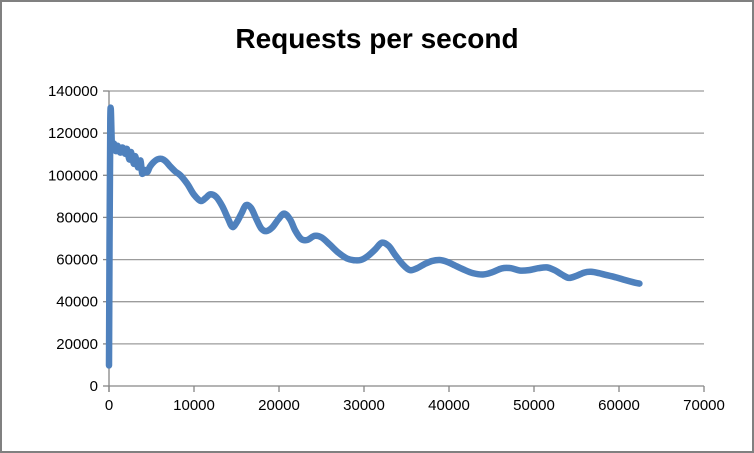 This screenshot has height=453, width=754. What do you see at coordinates (77, 260) in the screenshot?
I see `y-tick-label: 60000` at bounding box center [77, 260].